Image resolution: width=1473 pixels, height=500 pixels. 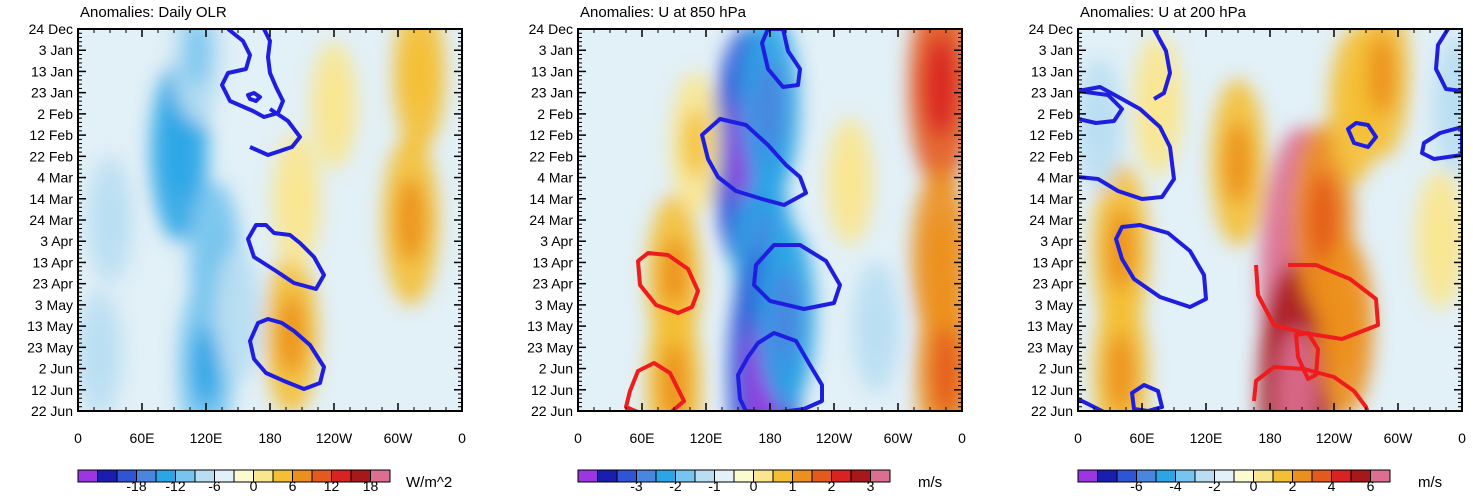 What do you see at coordinates (1055, 114) in the screenshot?
I see `y-tick-label: 2 Feb` at bounding box center [1055, 114].